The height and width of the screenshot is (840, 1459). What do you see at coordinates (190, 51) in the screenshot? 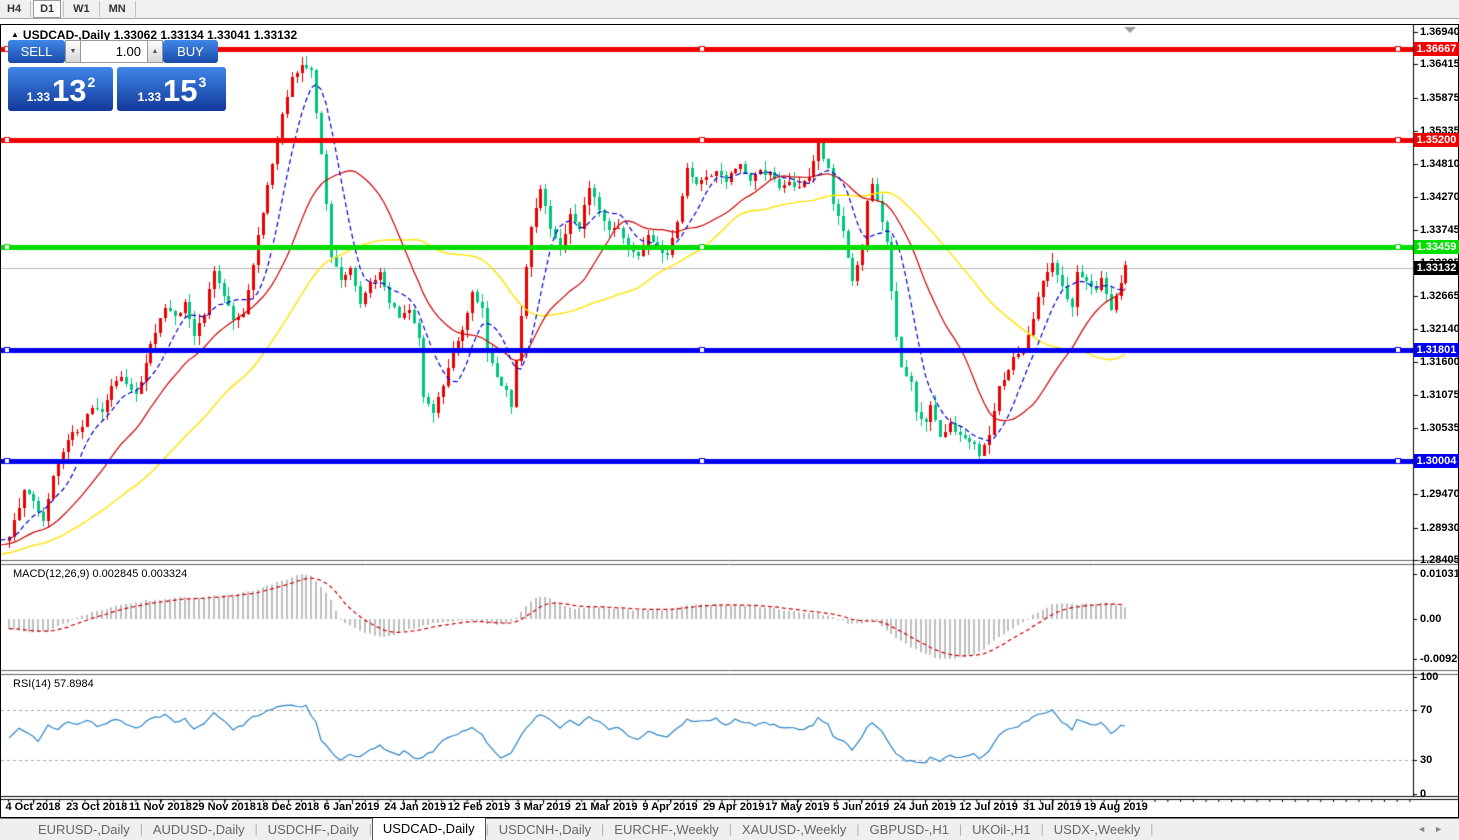
I see `buy-button: BUY` at bounding box center [190, 51].